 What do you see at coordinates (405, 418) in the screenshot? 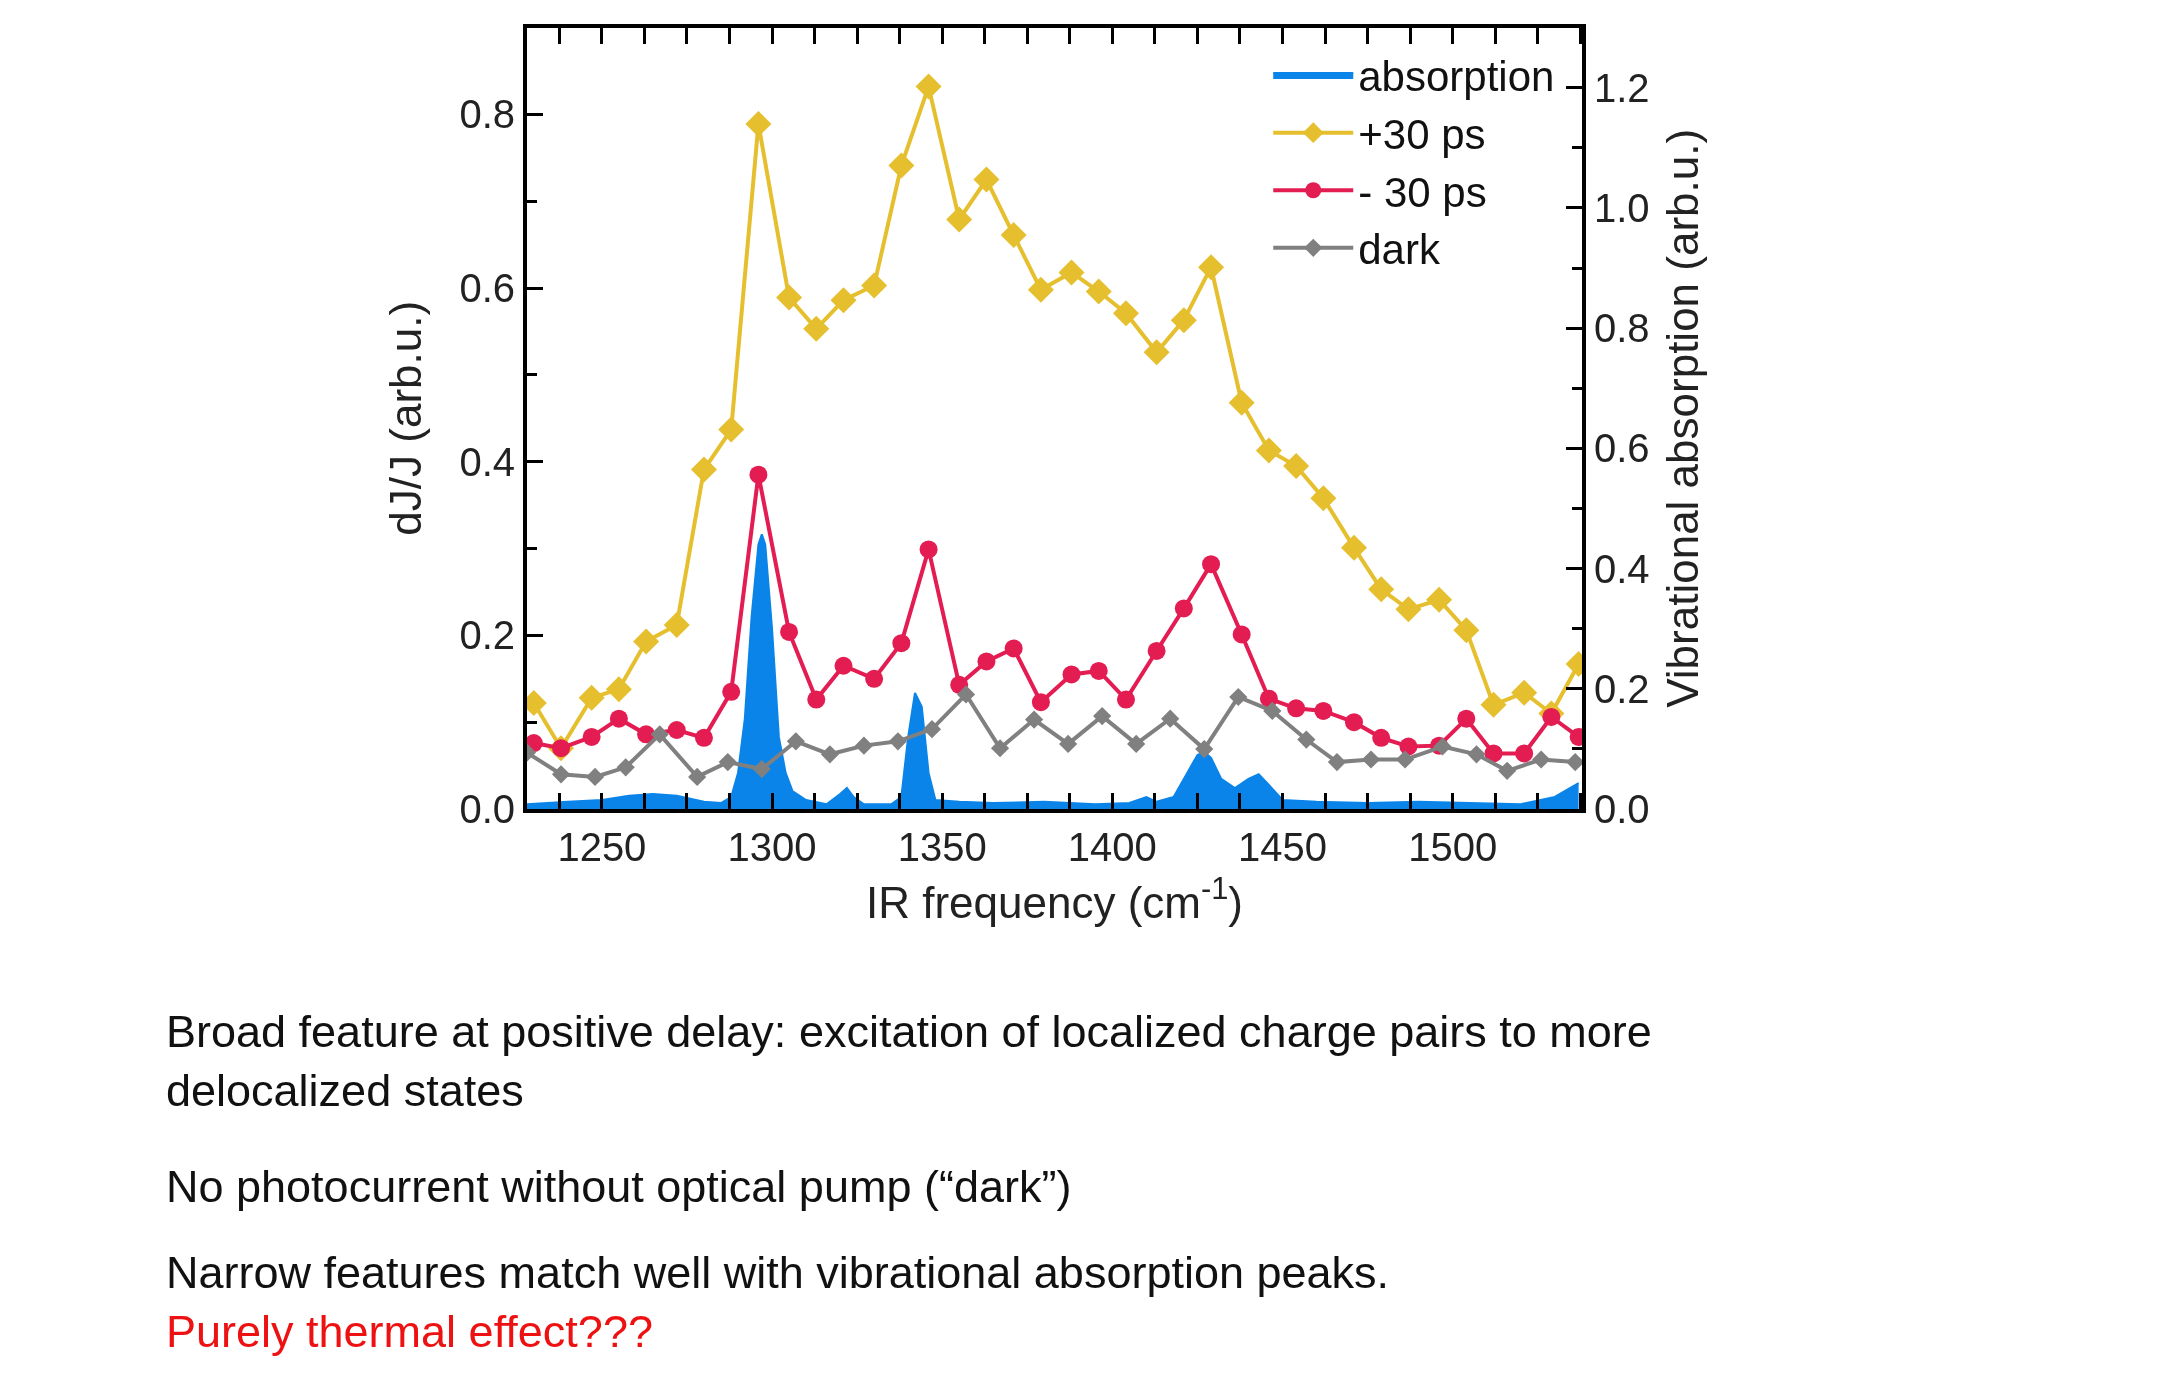
I see `y-axis-title: dJ/J (arb.u.)` at bounding box center [405, 418].